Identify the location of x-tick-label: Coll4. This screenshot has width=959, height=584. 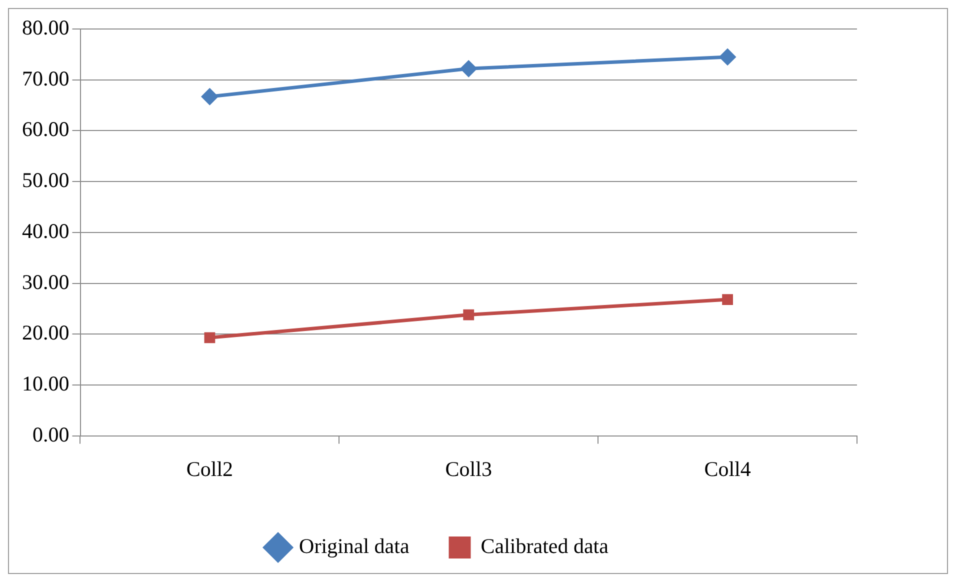
(728, 468).